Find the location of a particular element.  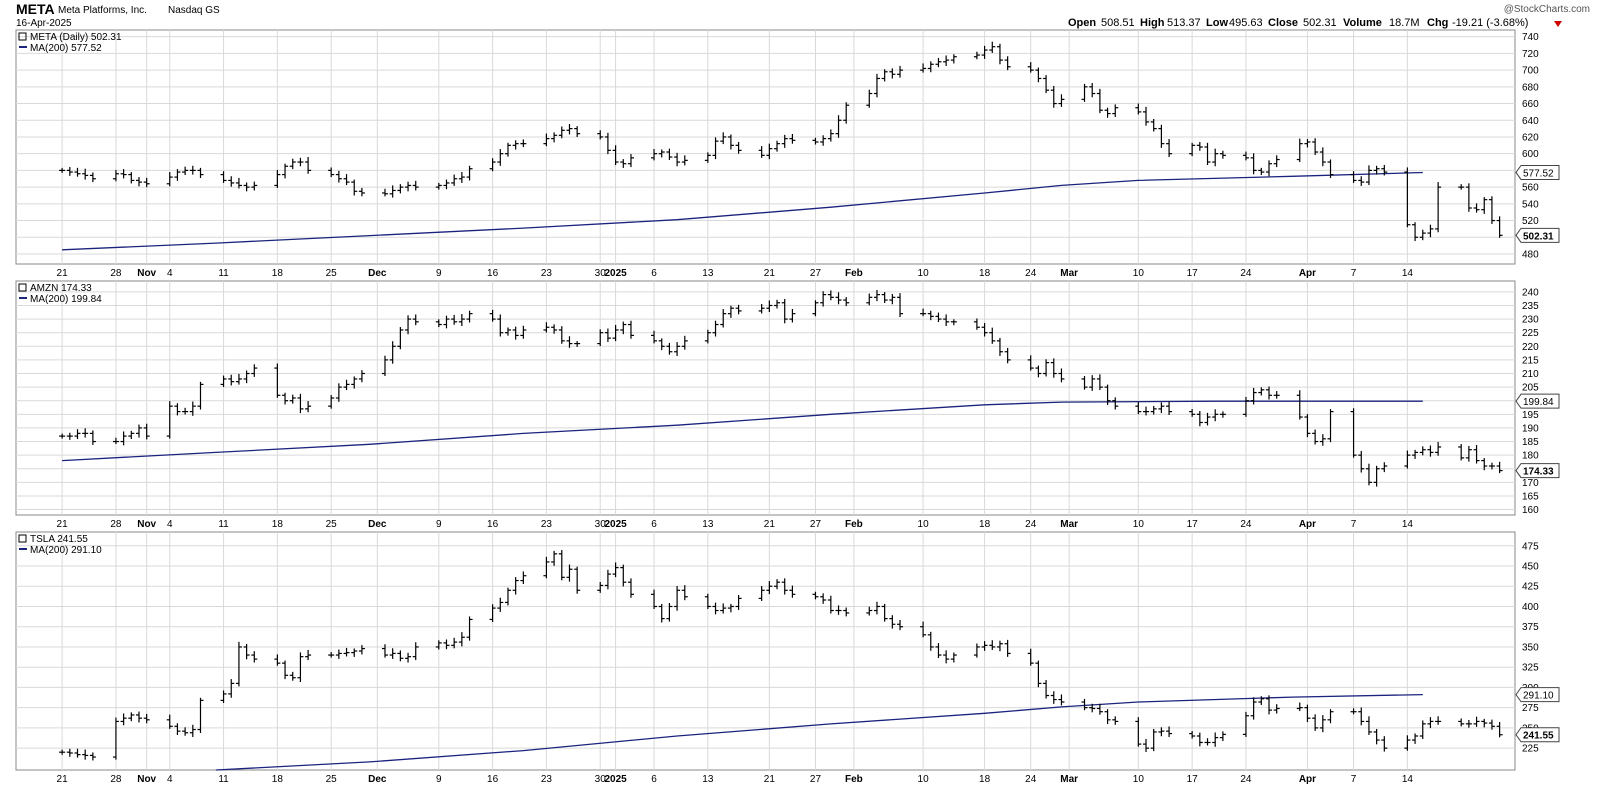

x-tick-label: Apr is located at coordinates (1307, 524).